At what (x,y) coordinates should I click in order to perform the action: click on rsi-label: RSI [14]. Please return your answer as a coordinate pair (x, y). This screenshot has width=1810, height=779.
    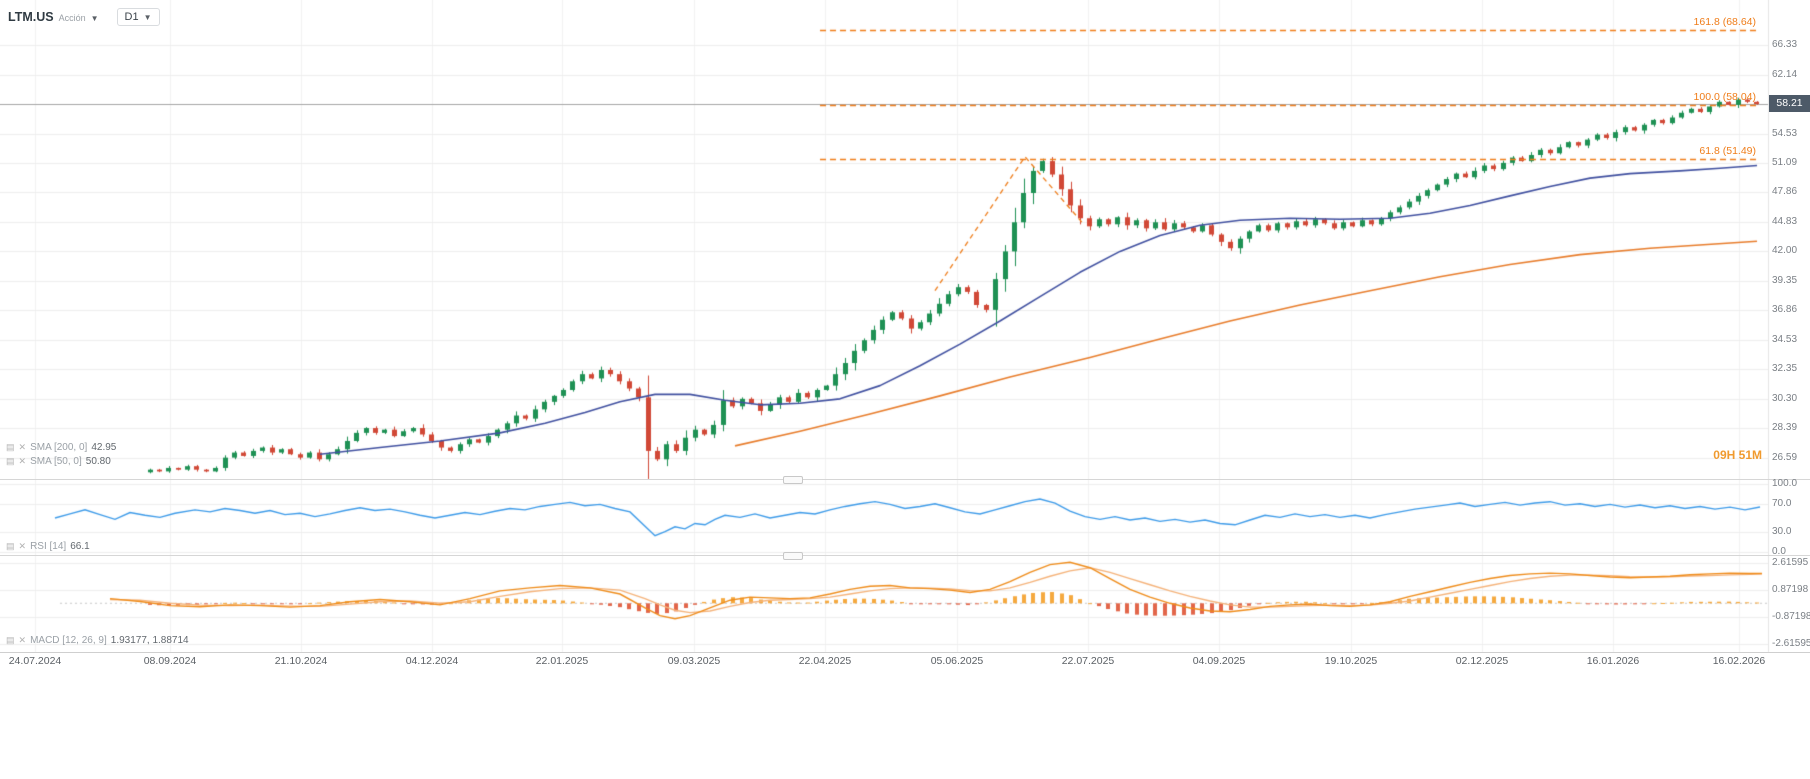
    Looking at the image, I should click on (48, 546).